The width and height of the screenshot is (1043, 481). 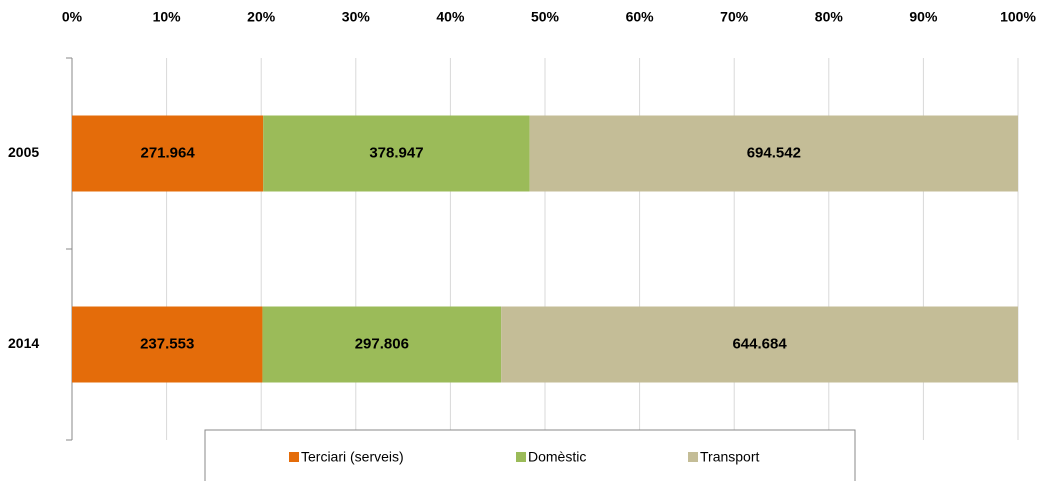 What do you see at coordinates (23, 343) in the screenshot?
I see `y-tick-label: 2014` at bounding box center [23, 343].